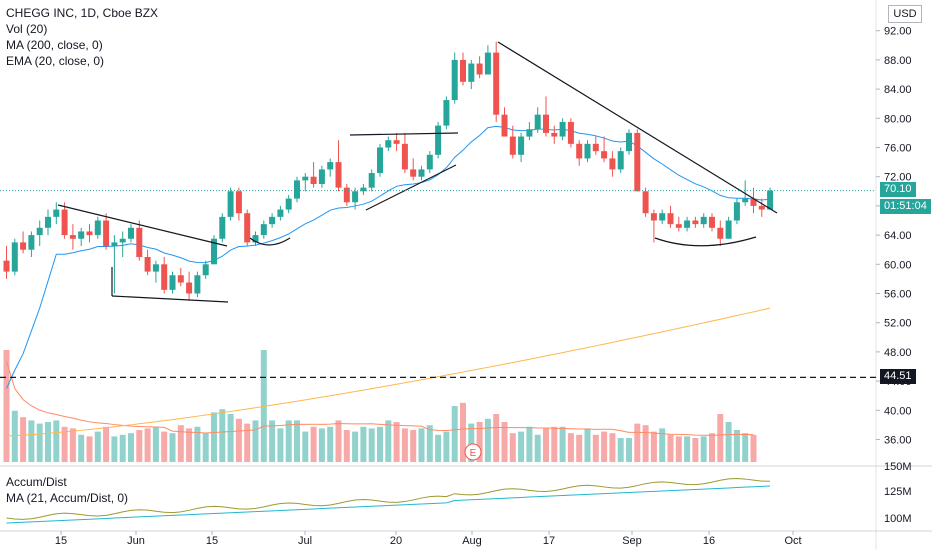  What do you see at coordinates (632, 541) in the screenshot?
I see `x-tick-label: Sep` at bounding box center [632, 541].